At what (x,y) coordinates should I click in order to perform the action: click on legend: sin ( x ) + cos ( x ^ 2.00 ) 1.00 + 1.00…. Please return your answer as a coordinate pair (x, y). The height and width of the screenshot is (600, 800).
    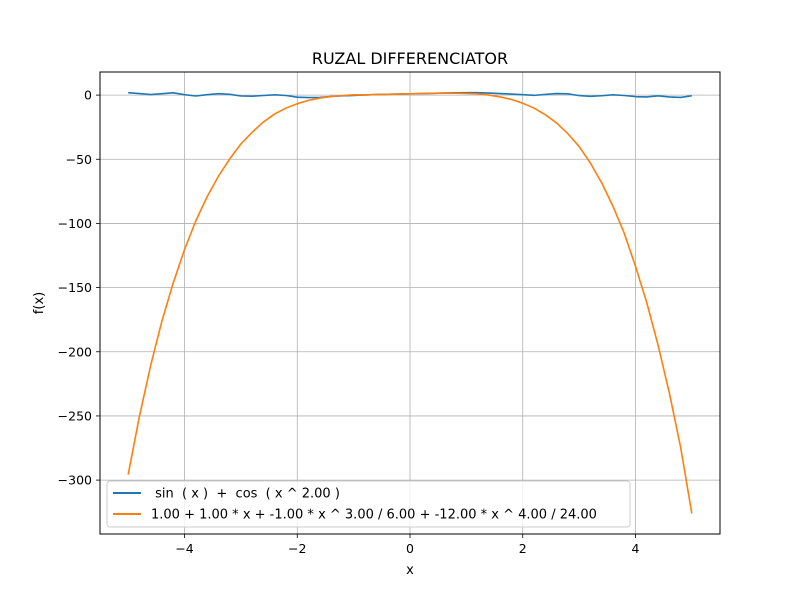
    Looking at the image, I should click on (368, 504).